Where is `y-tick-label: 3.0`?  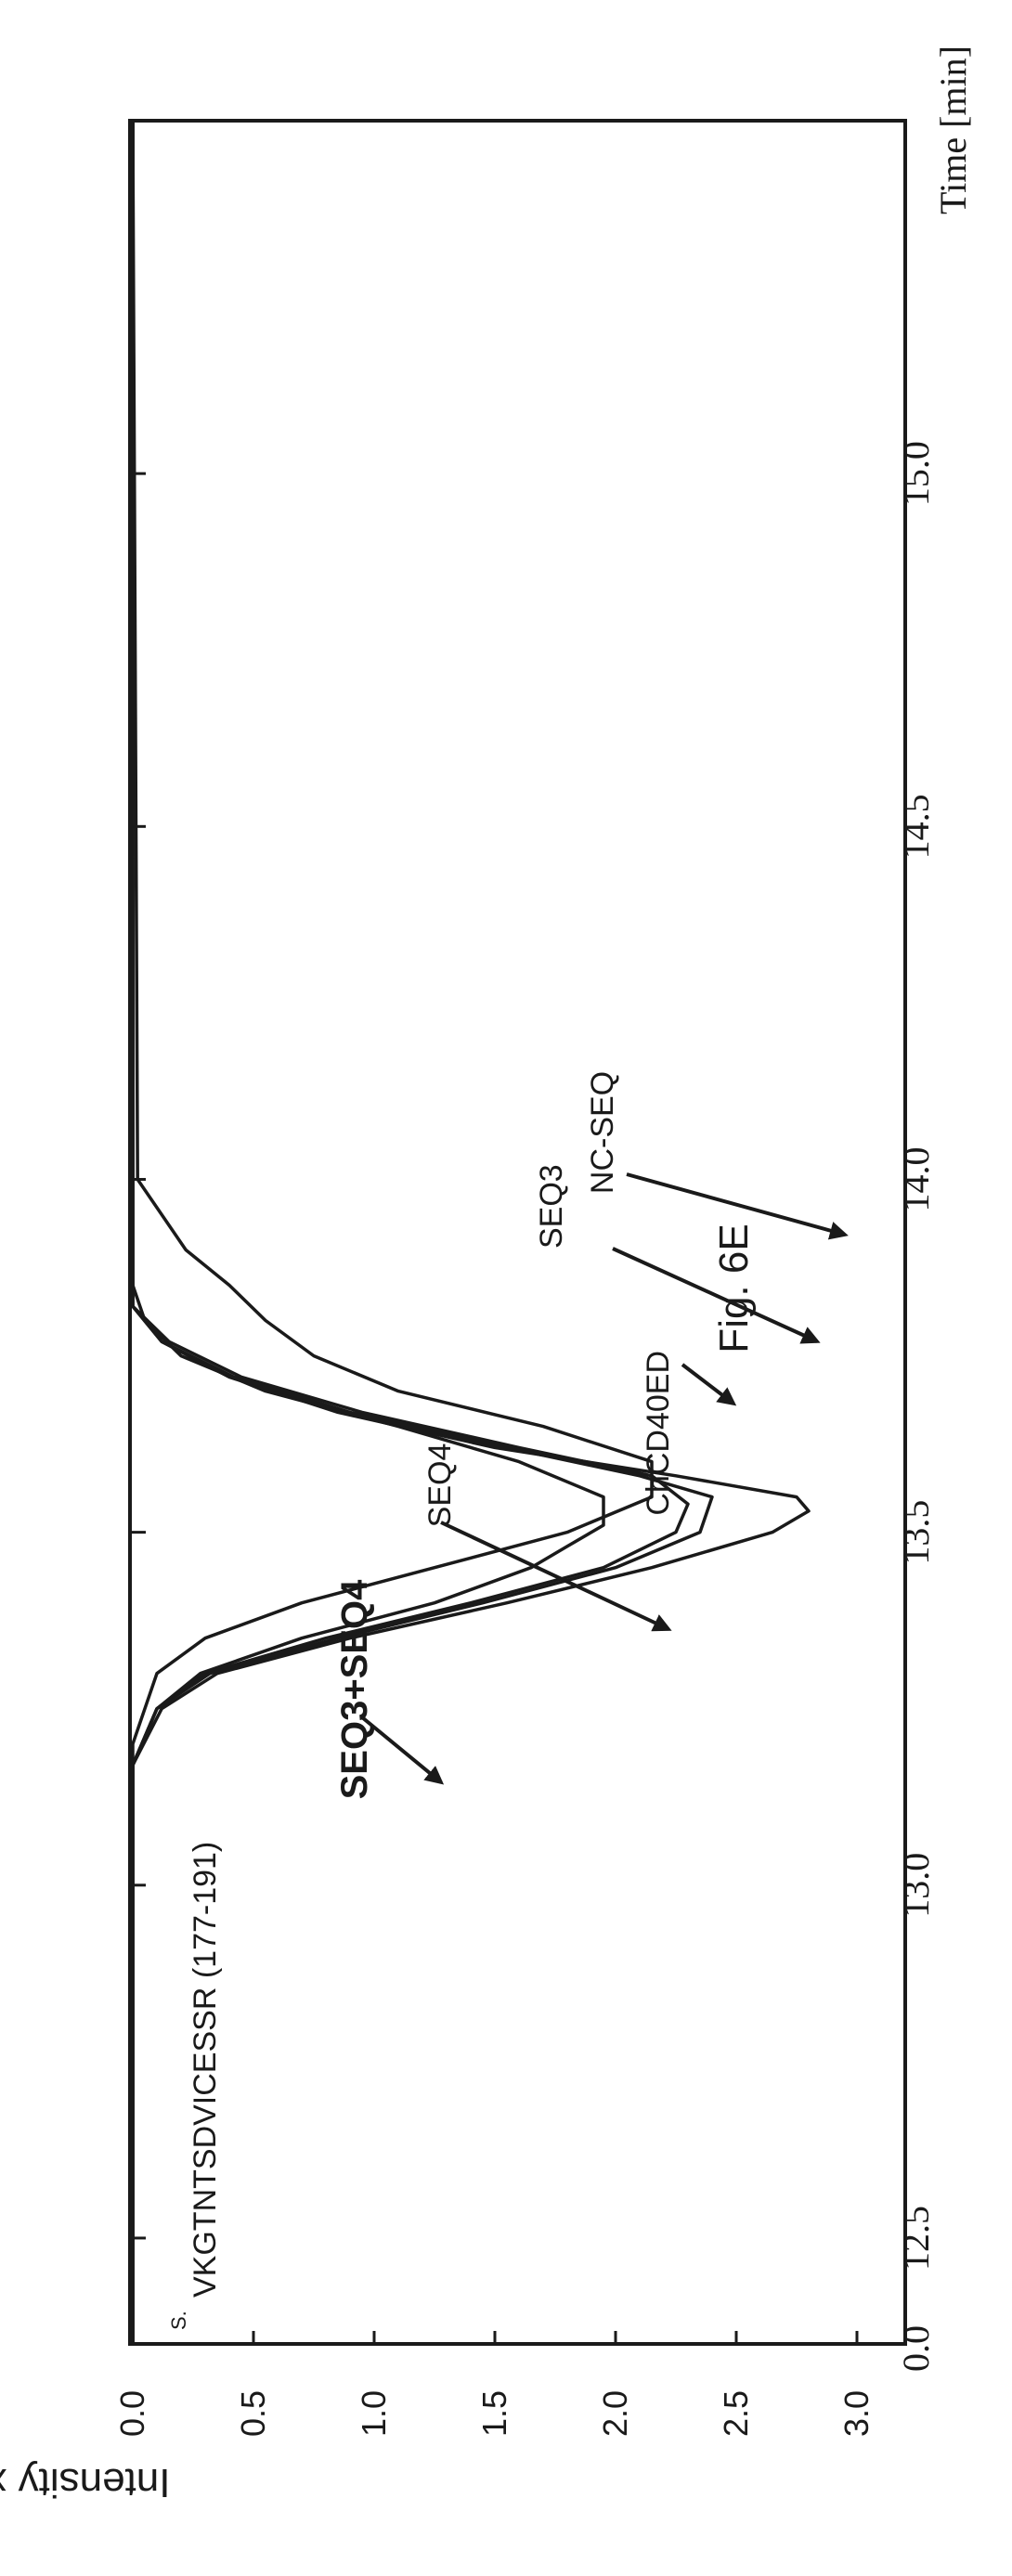
y-tick-label: 3.0 is located at coordinates (857, 2413).